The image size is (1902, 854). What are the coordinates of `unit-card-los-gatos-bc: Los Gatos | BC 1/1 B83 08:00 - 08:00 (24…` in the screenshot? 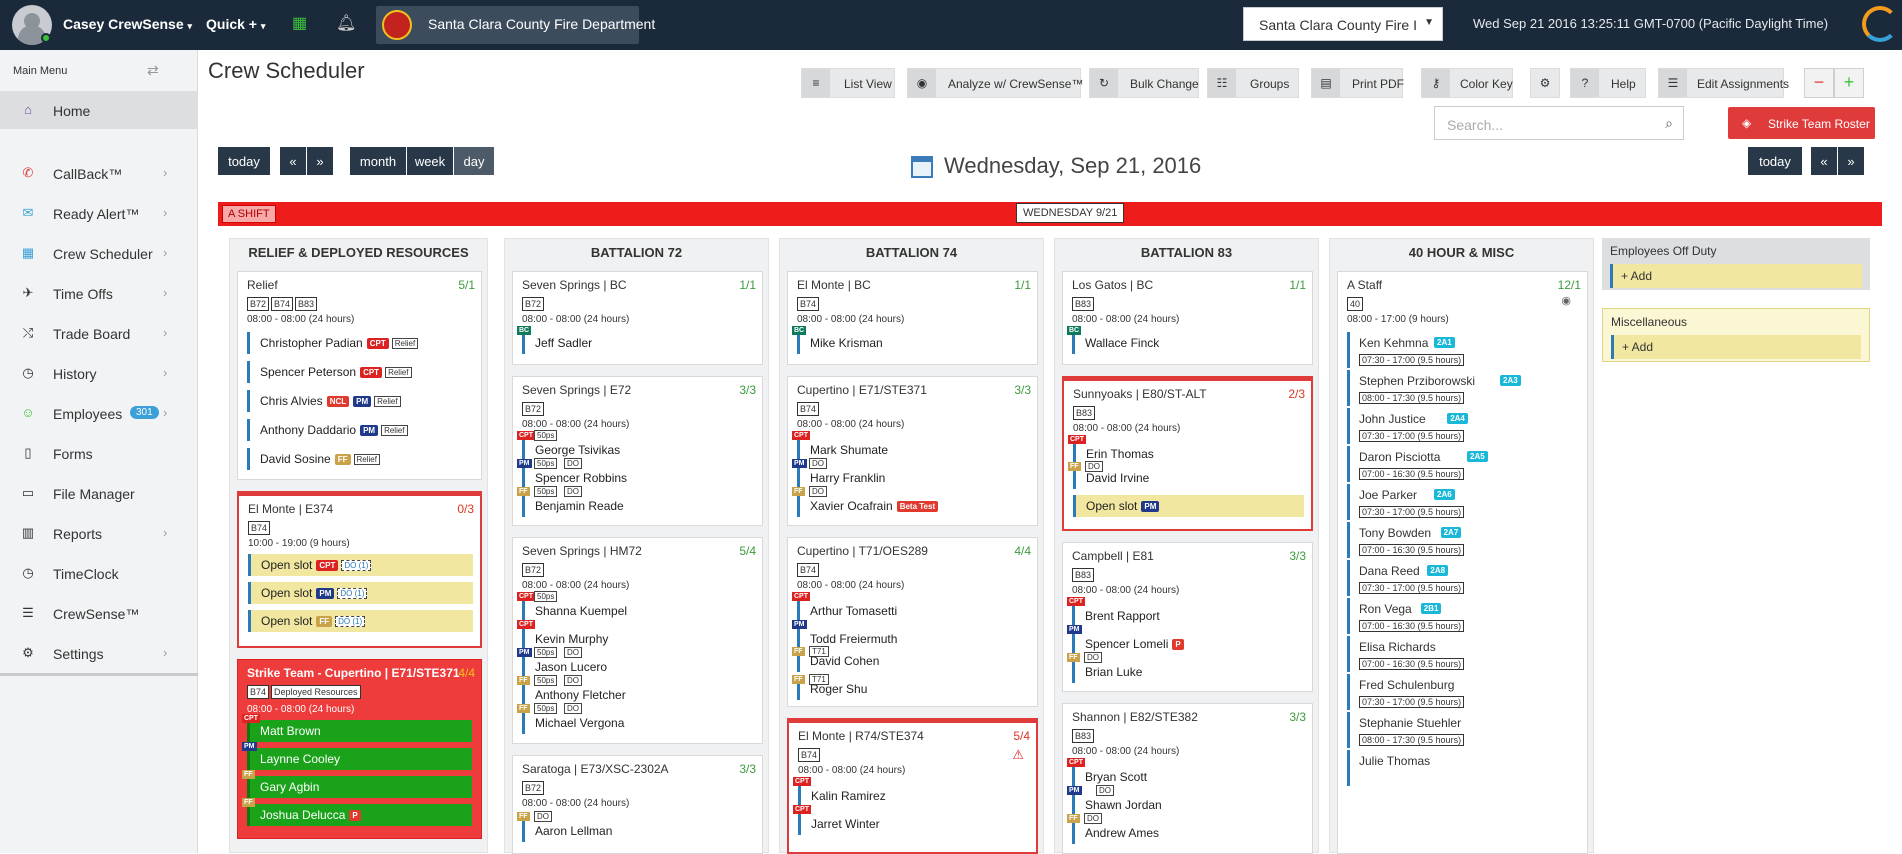 It's located at (1187, 318).